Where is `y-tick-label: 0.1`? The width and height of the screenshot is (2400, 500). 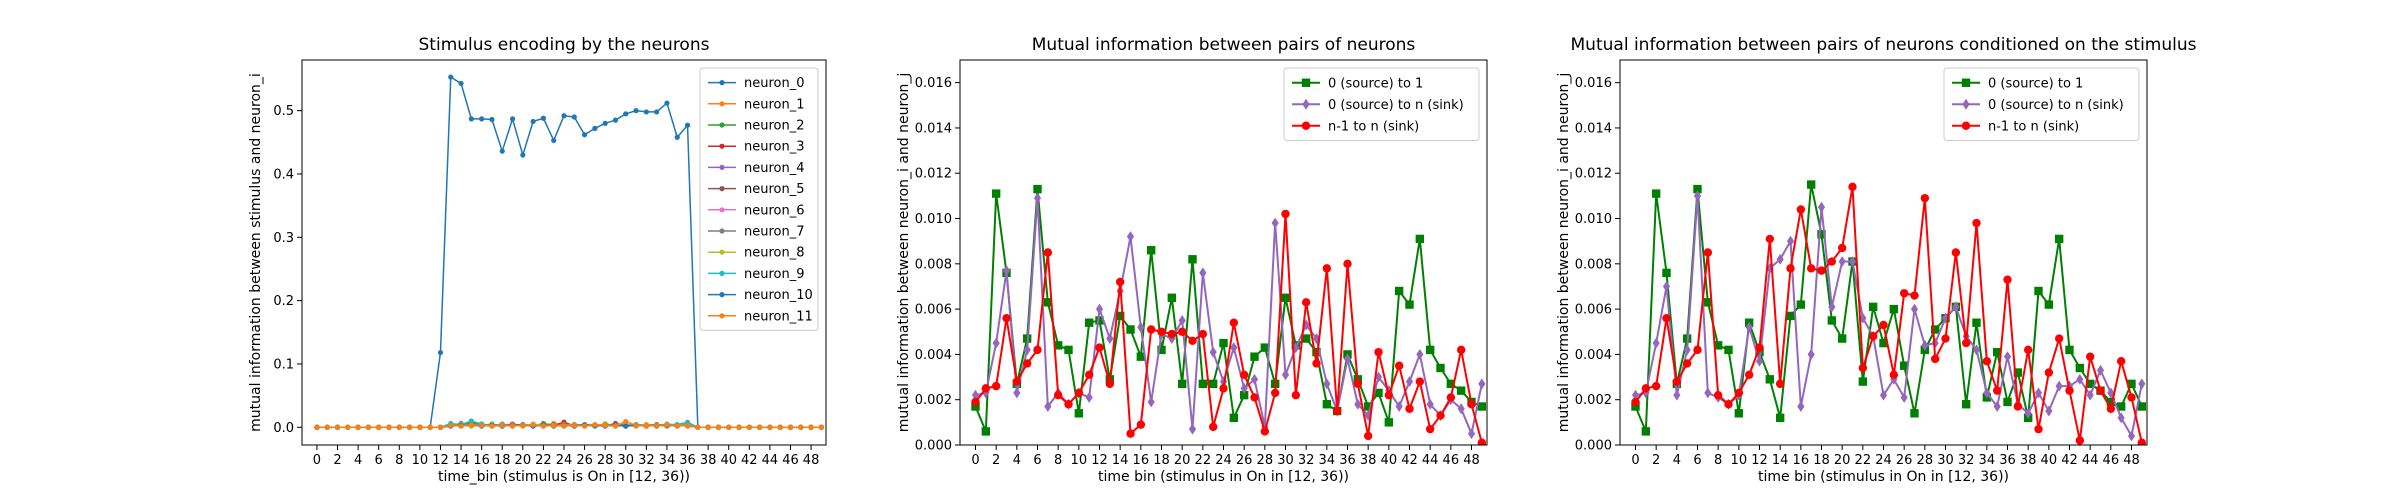
y-tick-label: 0.1 is located at coordinates (283, 364).